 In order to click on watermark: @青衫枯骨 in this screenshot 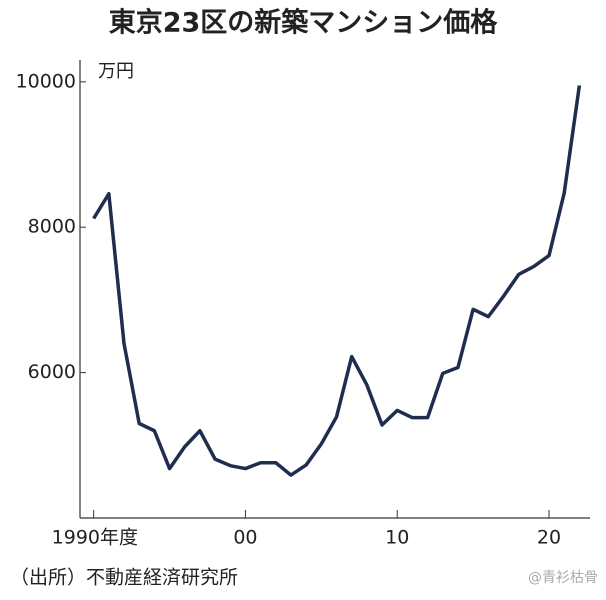, I will do `click(563, 578)`.